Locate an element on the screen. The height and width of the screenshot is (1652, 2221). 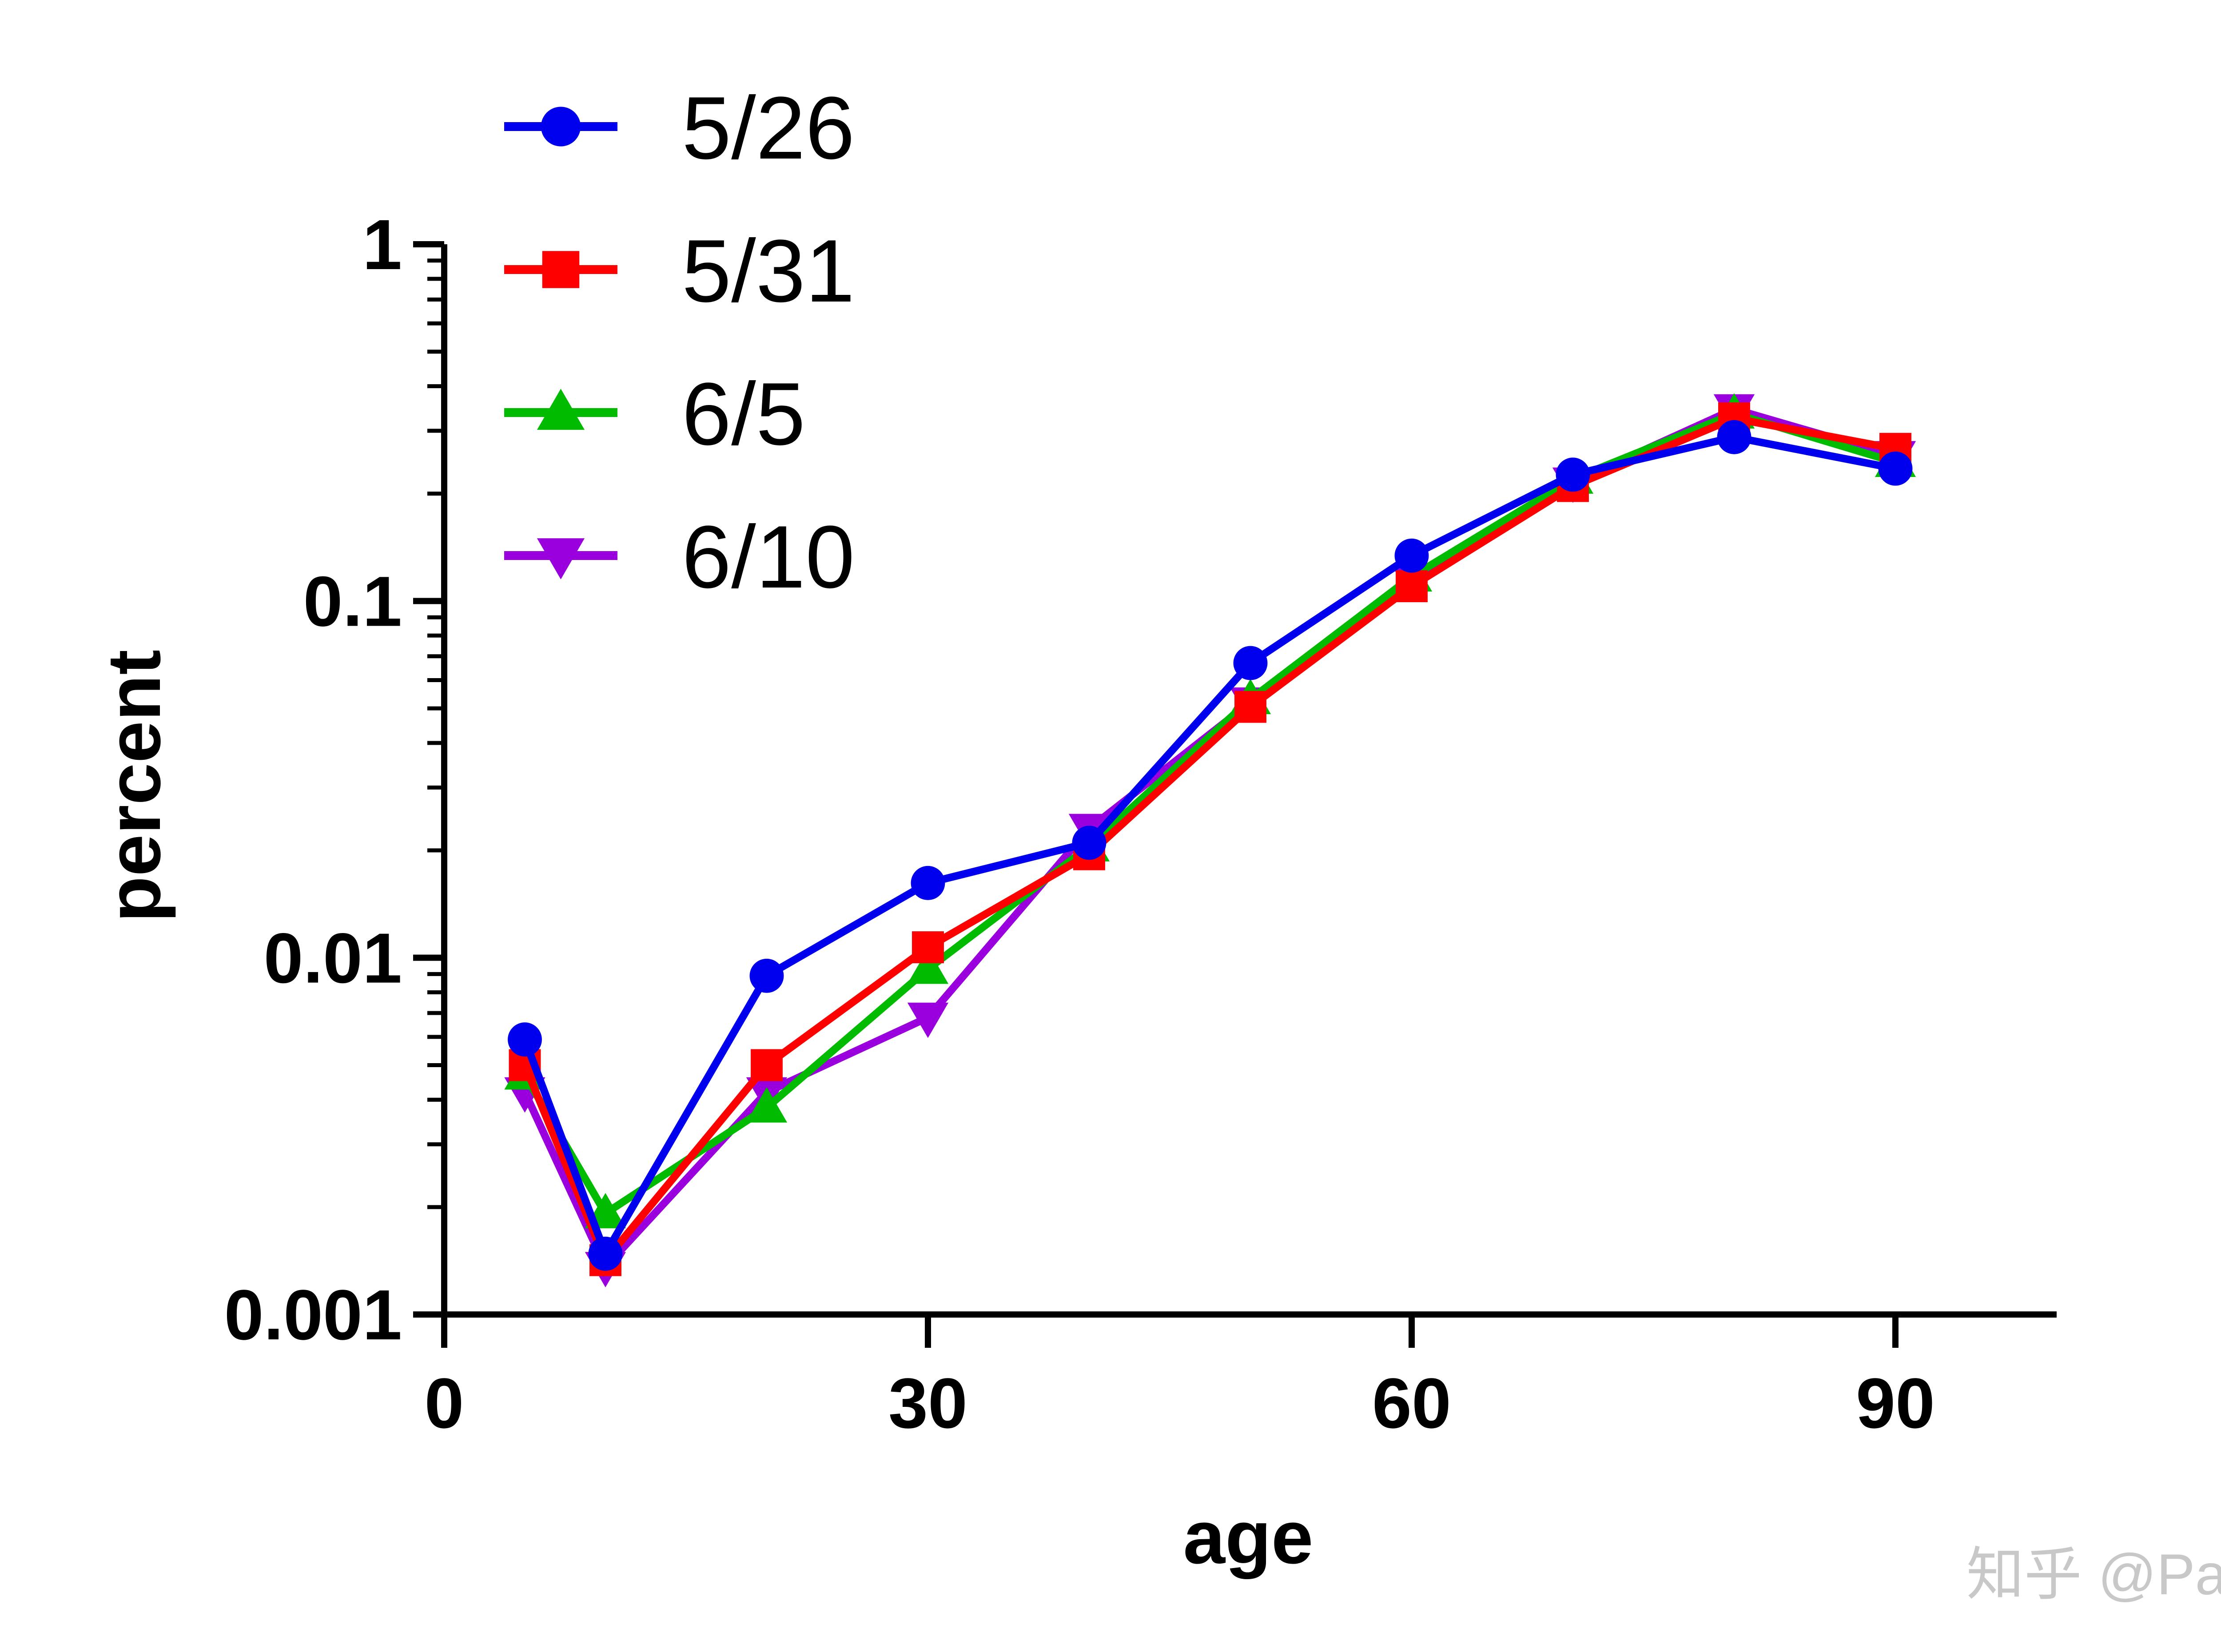
x-tick-label: 60 is located at coordinates (1411, 1403).